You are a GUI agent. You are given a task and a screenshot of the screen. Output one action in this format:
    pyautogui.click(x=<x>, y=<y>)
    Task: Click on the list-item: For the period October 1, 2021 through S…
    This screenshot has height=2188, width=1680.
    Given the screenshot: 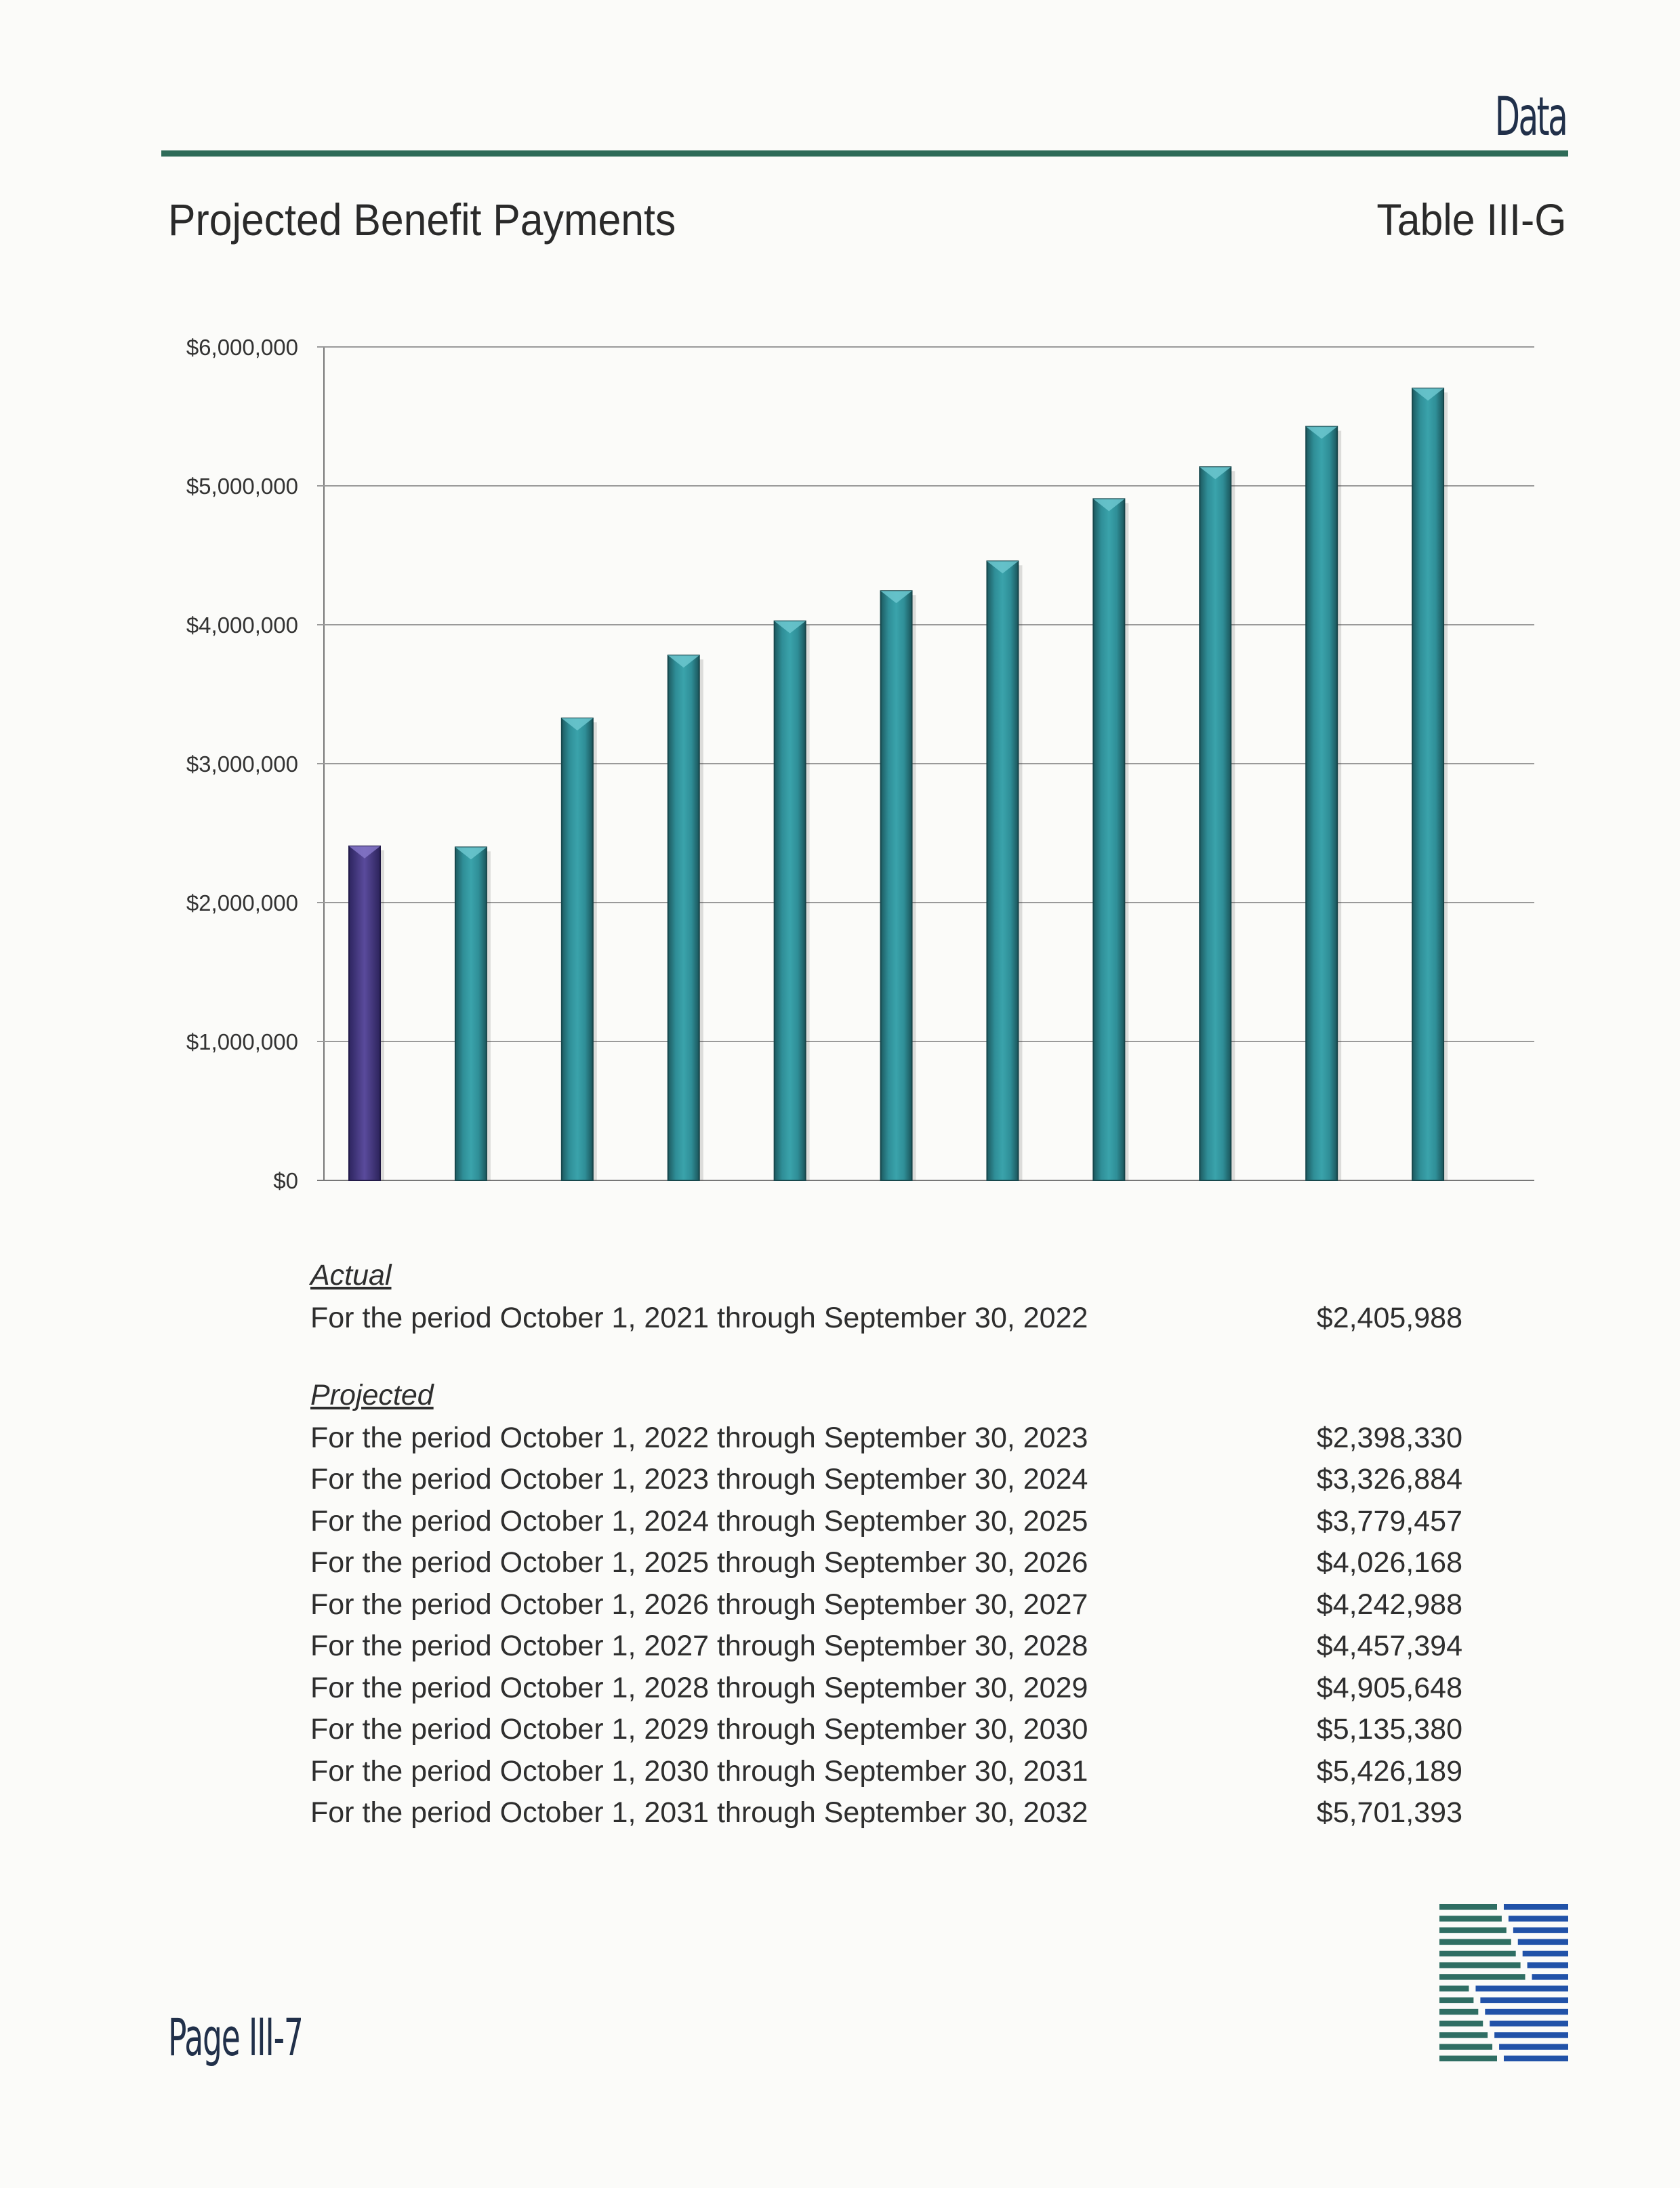 What is the action you would take?
    pyautogui.click(x=886, y=1319)
    